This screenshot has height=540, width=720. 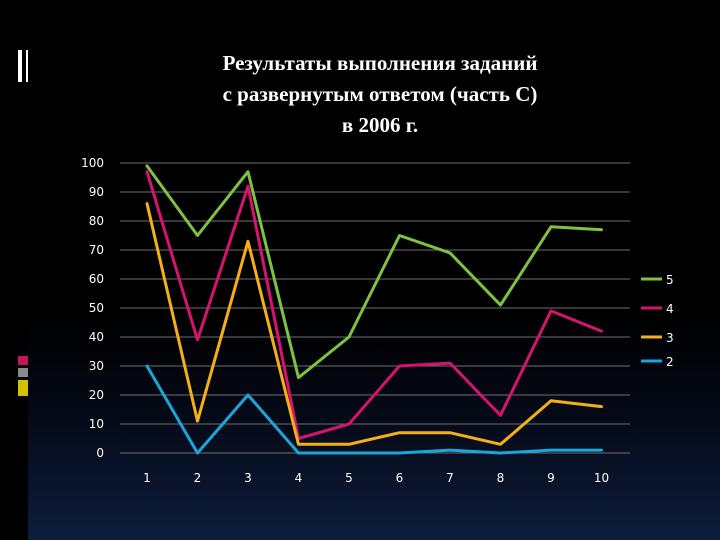 I want to click on y-tick-label: 40, so click(x=96, y=337).